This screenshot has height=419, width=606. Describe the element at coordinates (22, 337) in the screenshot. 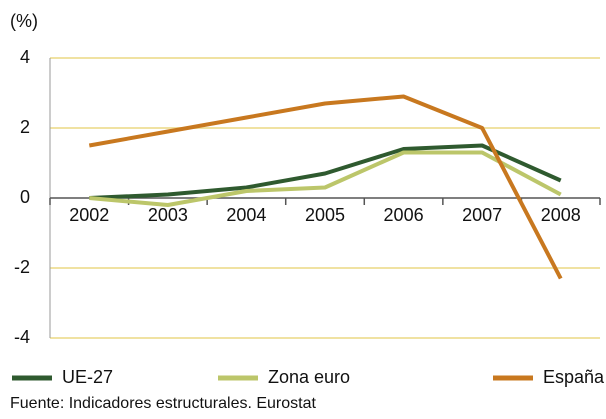

I see `y-tick-label: -4` at that location.